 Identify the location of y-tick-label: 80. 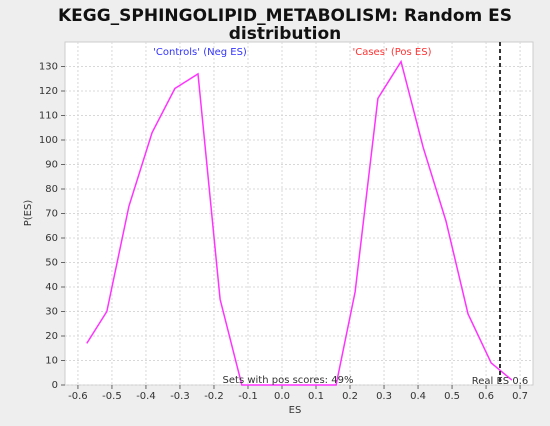
(51, 189).